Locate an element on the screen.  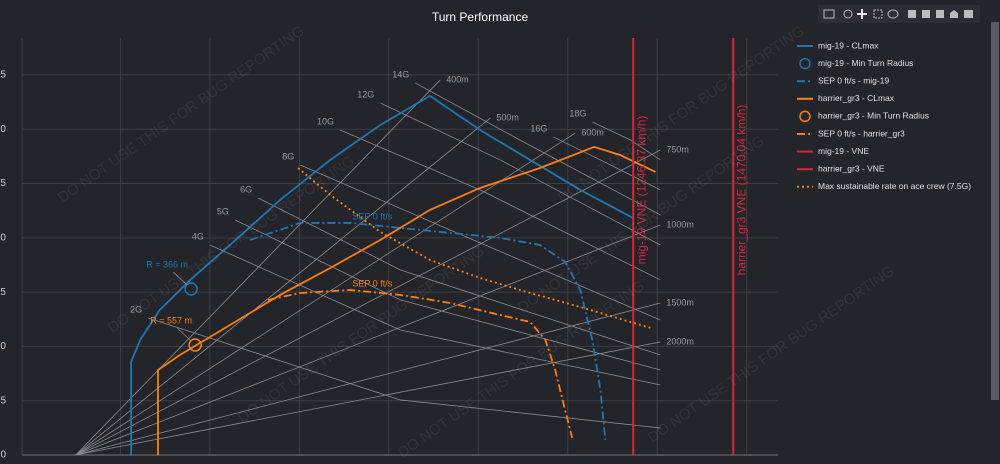
zoom-in-icon is located at coordinates (912, 14).